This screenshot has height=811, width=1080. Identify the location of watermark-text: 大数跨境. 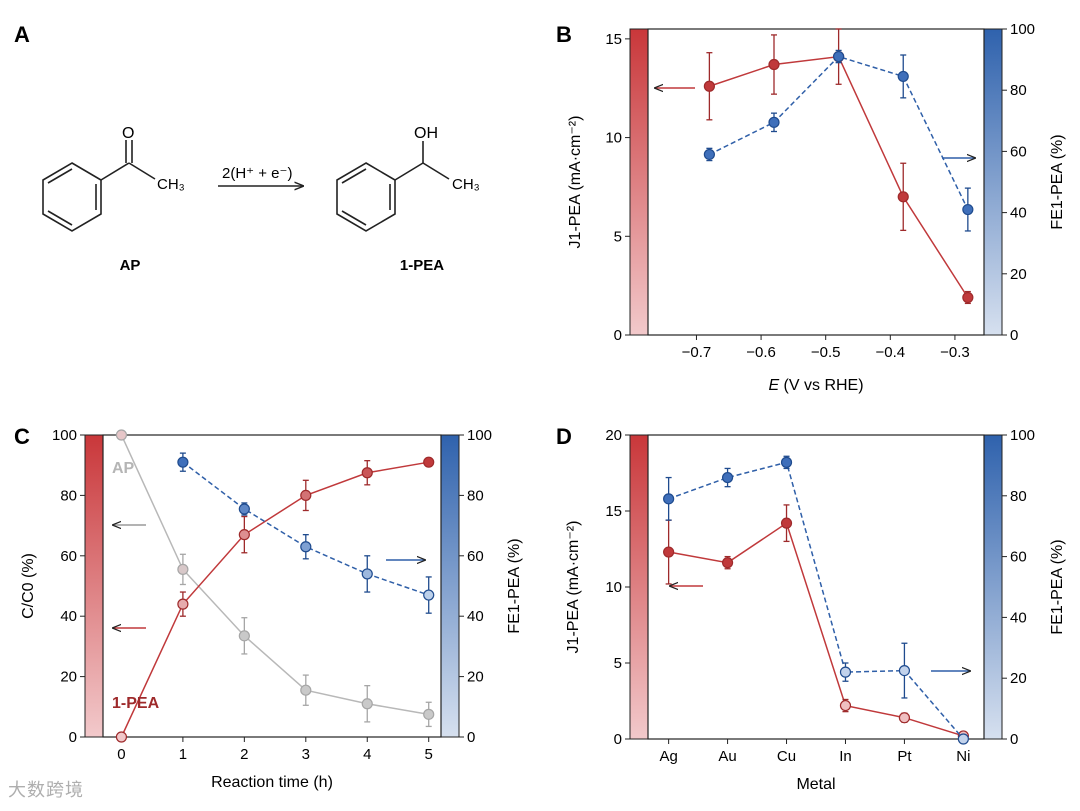
(46, 790).